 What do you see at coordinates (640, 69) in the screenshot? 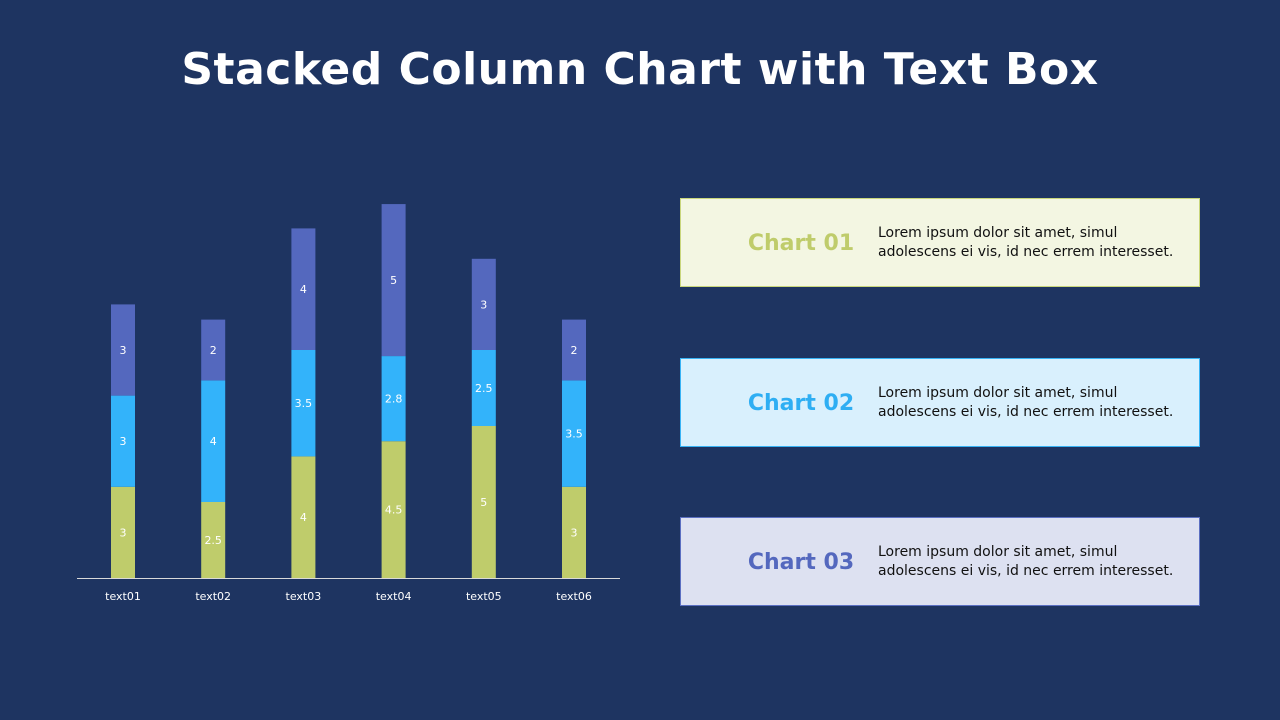
I see `page-title: Stacked Column Chart with Text Box` at bounding box center [640, 69].